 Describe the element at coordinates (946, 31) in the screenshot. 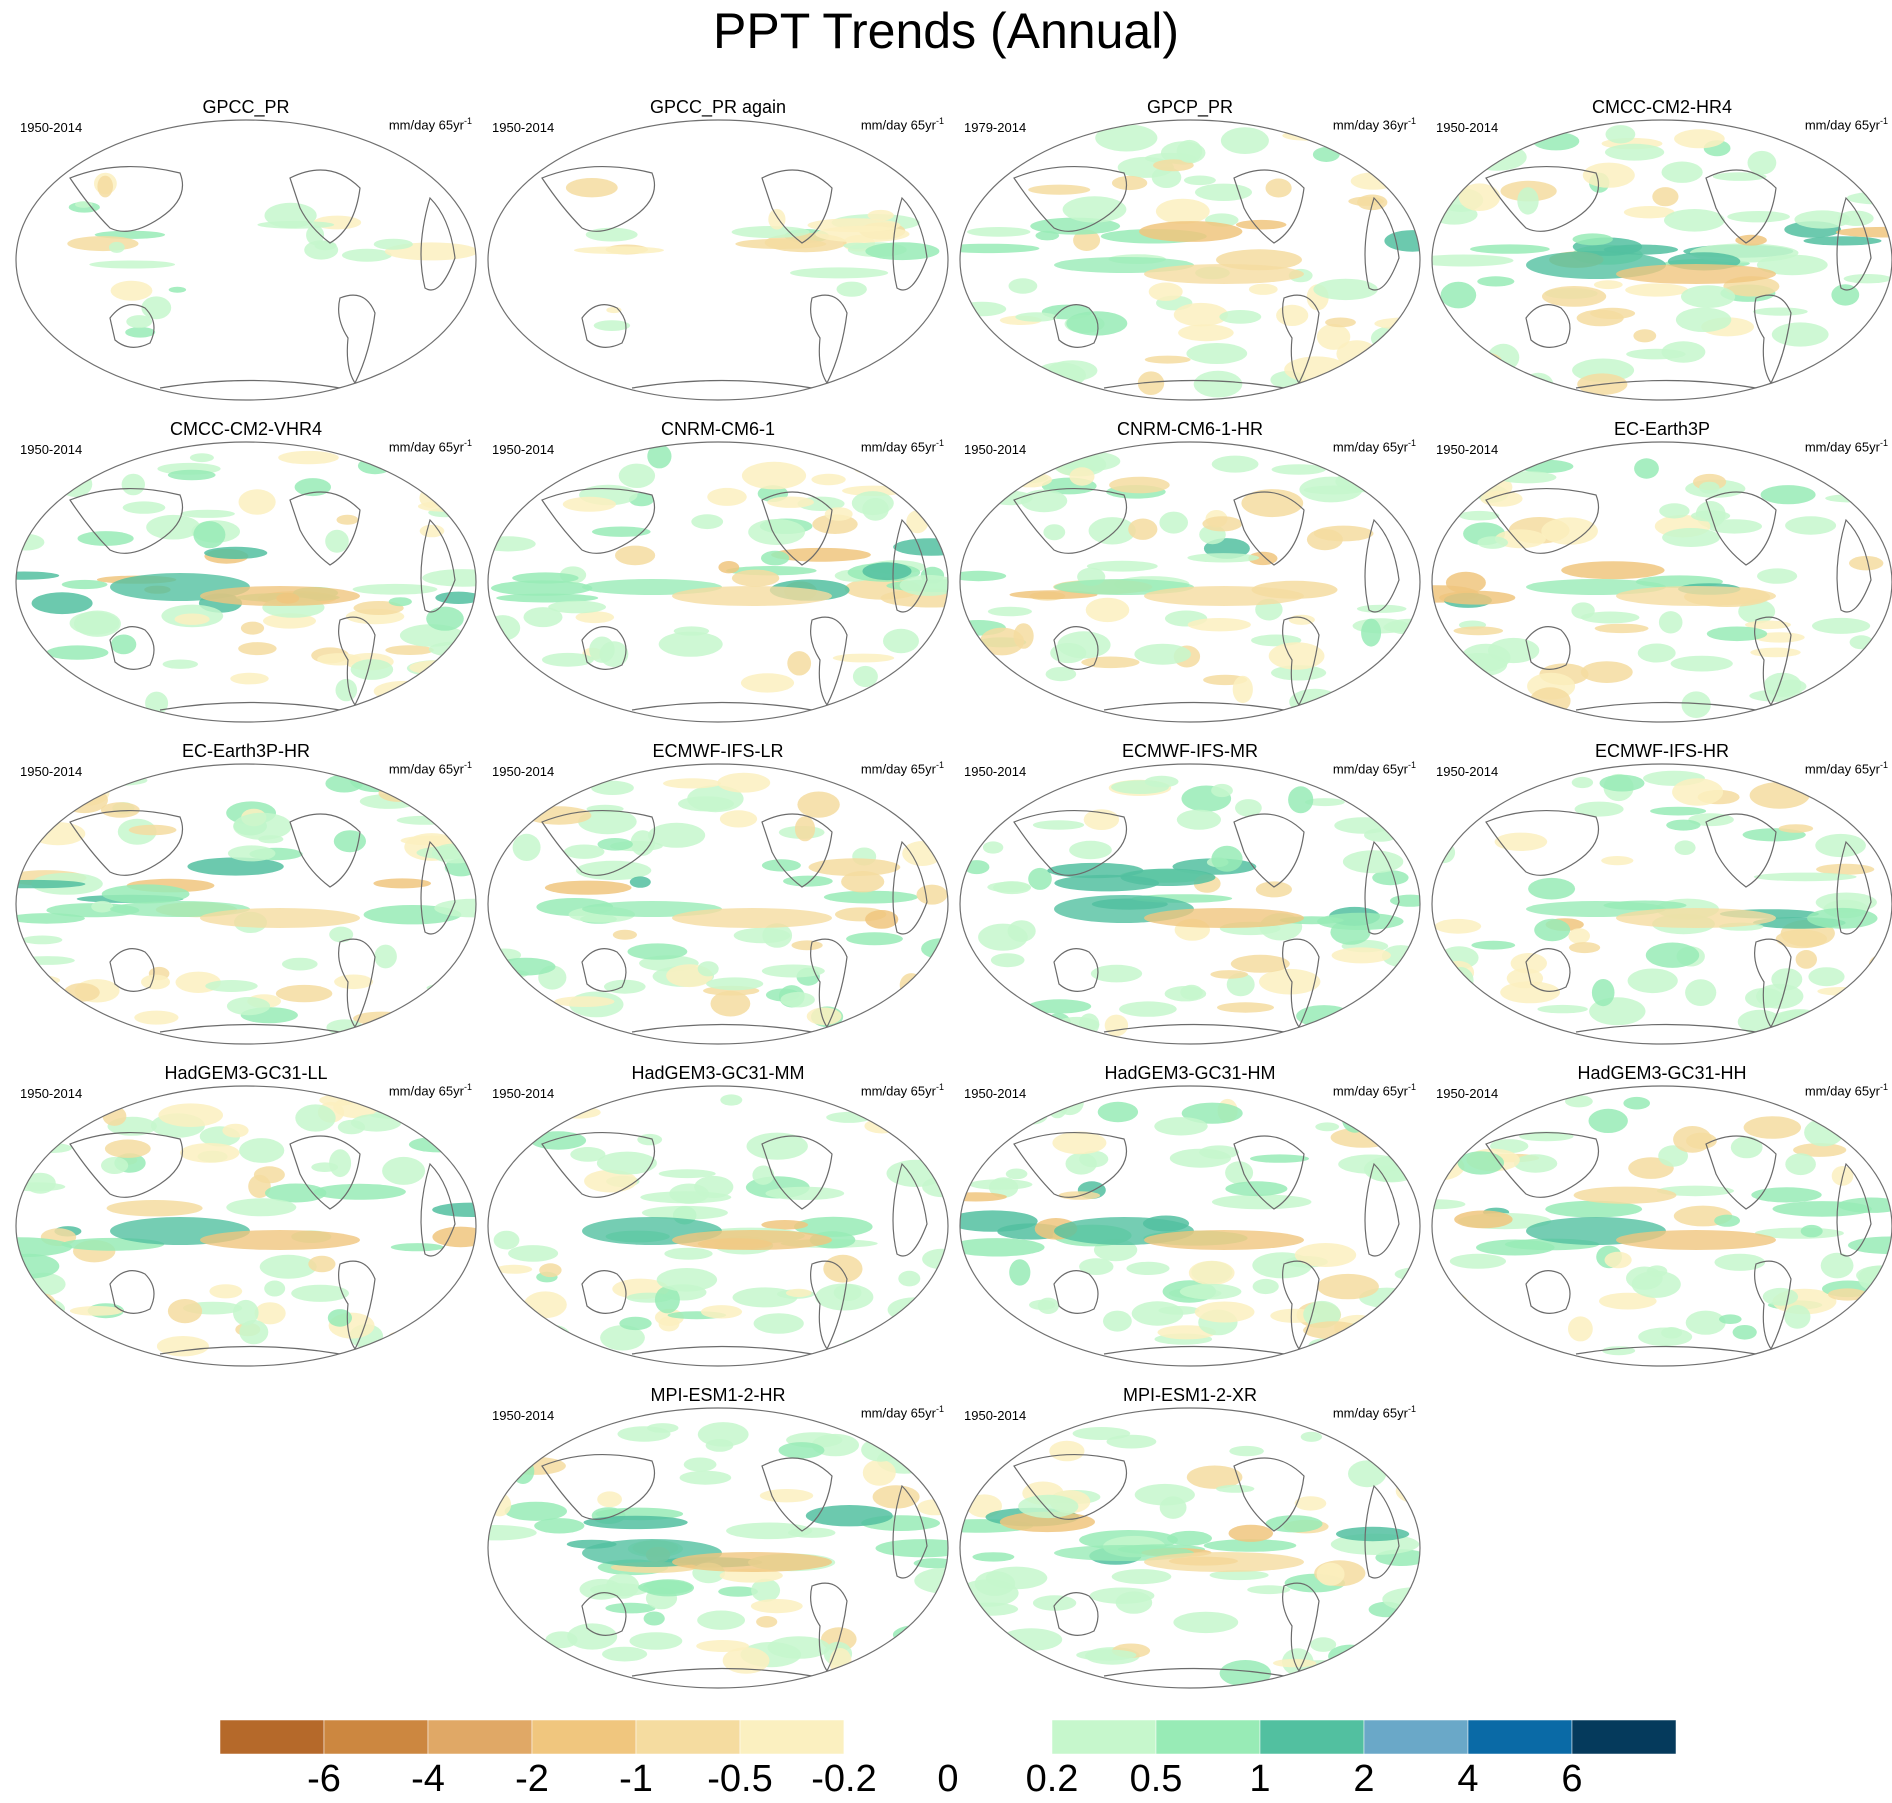

I see `figure-title: PPT Trends (Annual)` at that location.